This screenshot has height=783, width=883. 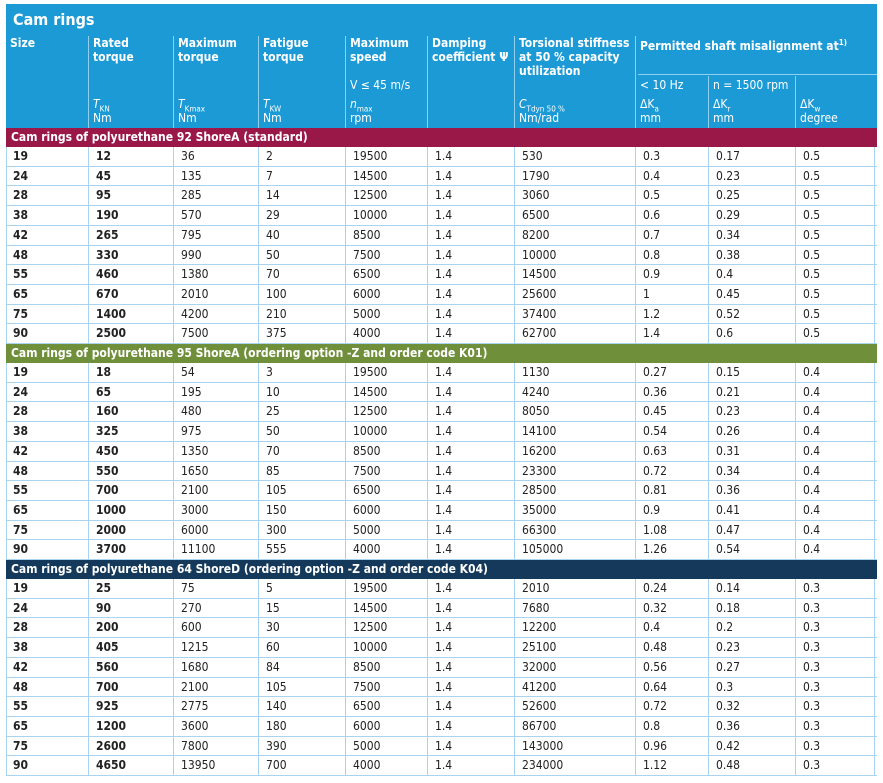 What do you see at coordinates (195, 666) in the screenshot?
I see `table-cell: 1680` at bounding box center [195, 666].